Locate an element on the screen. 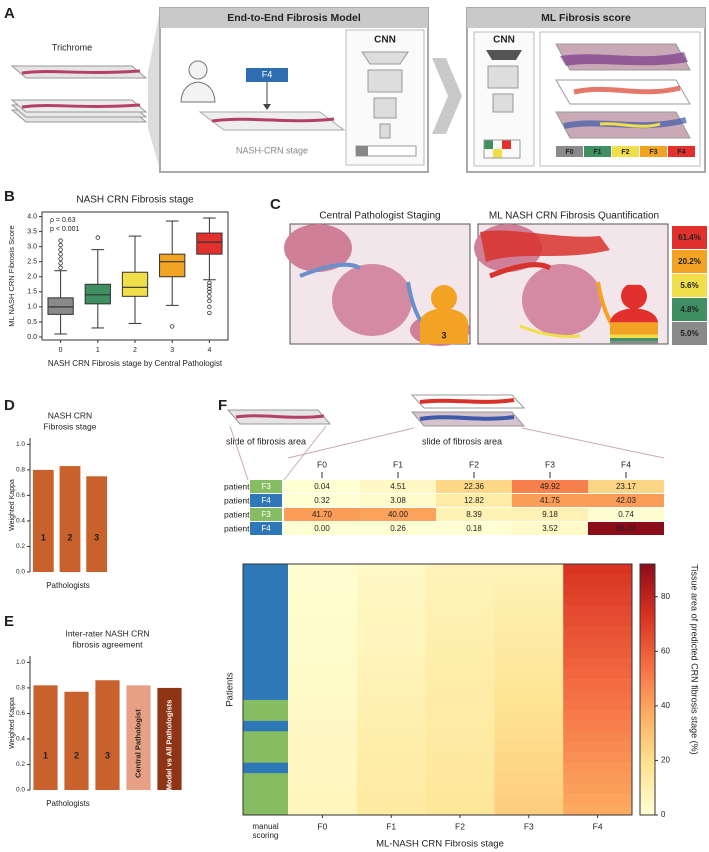 The height and width of the screenshot is (852, 709). cell-label: 0.74 is located at coordinates (626, 514).